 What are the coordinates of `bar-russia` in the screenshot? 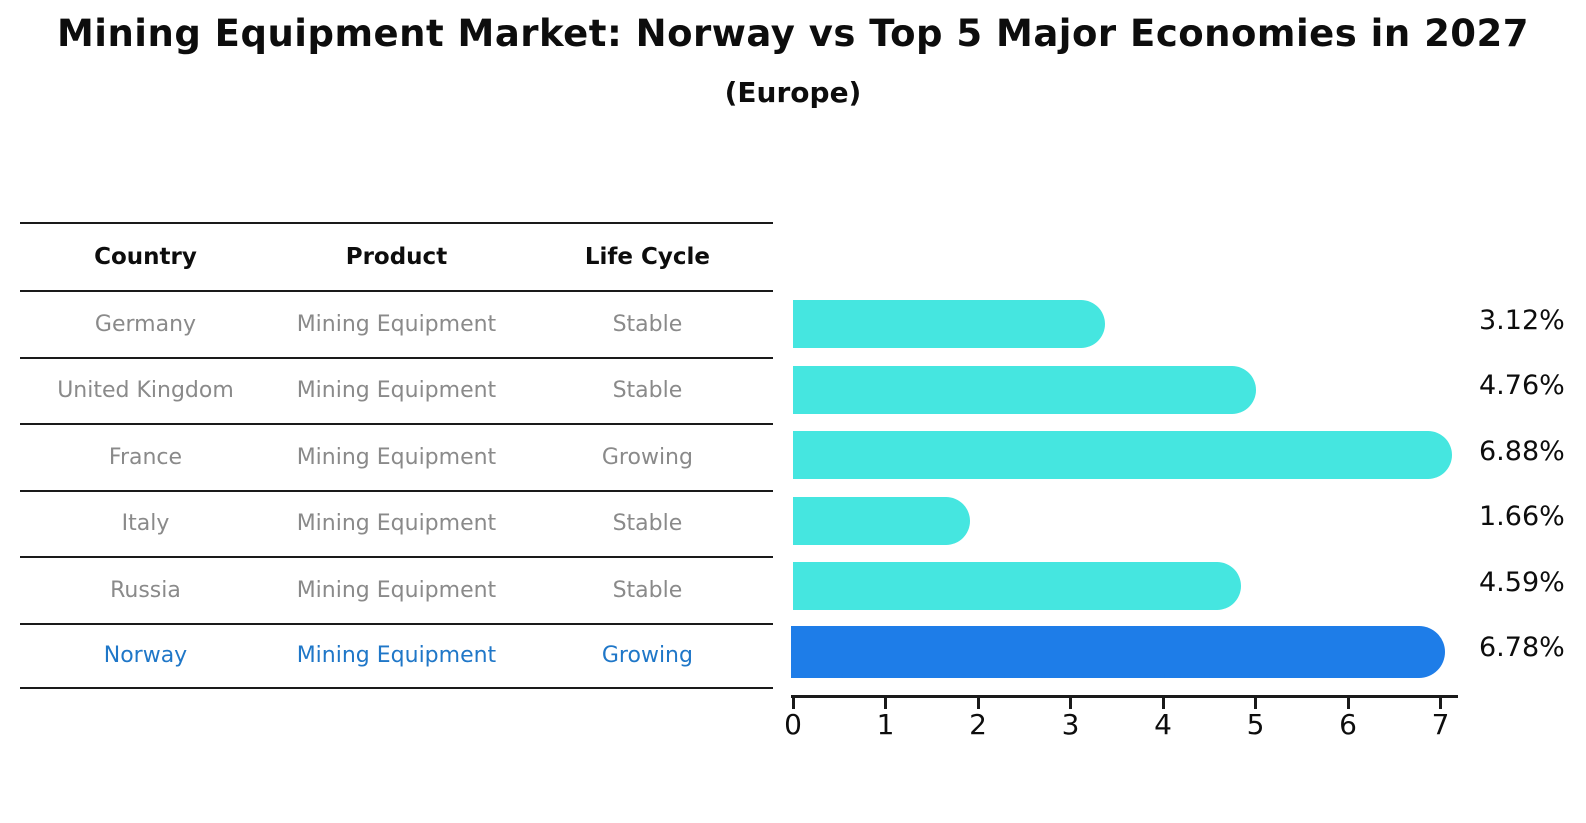 It's located at (1017, 586).